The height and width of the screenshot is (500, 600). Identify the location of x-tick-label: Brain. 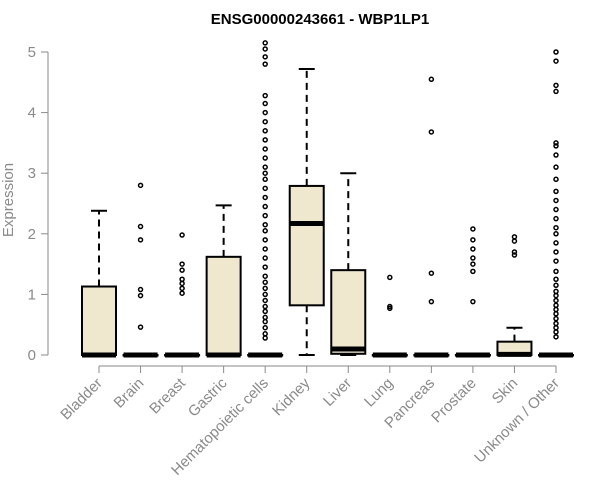
(129, 393).